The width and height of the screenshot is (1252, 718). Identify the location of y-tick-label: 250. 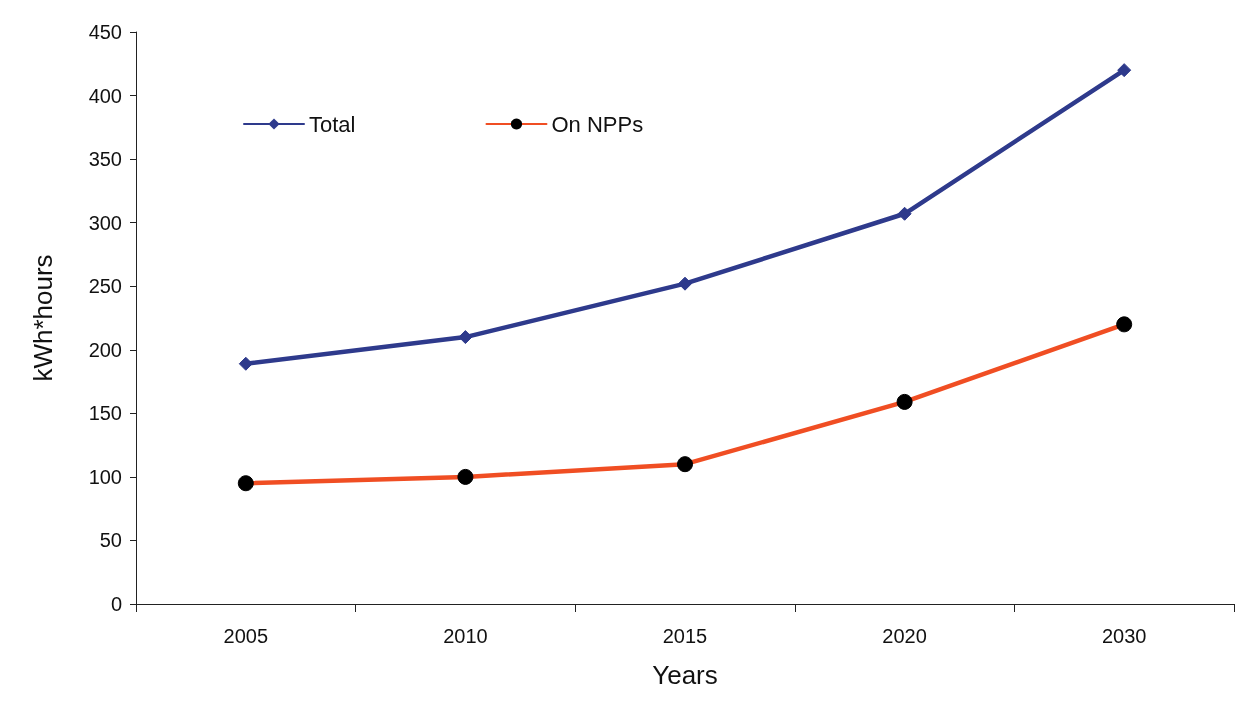
(105, 286).